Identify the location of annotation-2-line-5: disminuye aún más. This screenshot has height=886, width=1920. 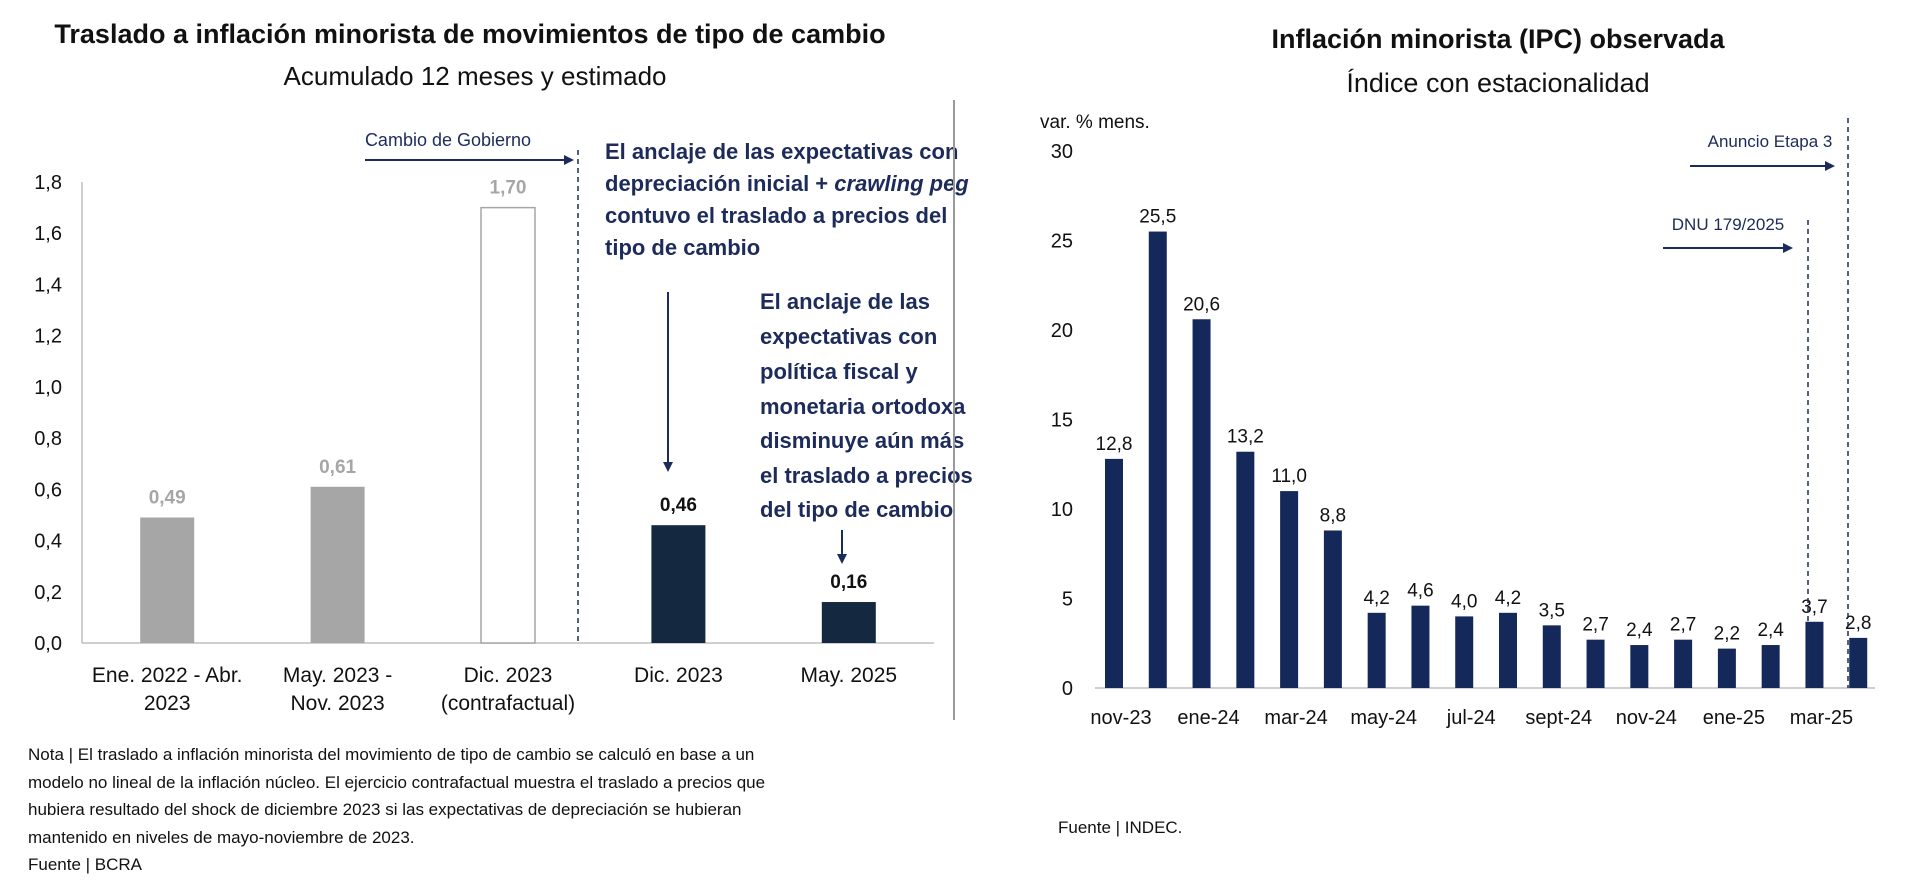
(862, 440).